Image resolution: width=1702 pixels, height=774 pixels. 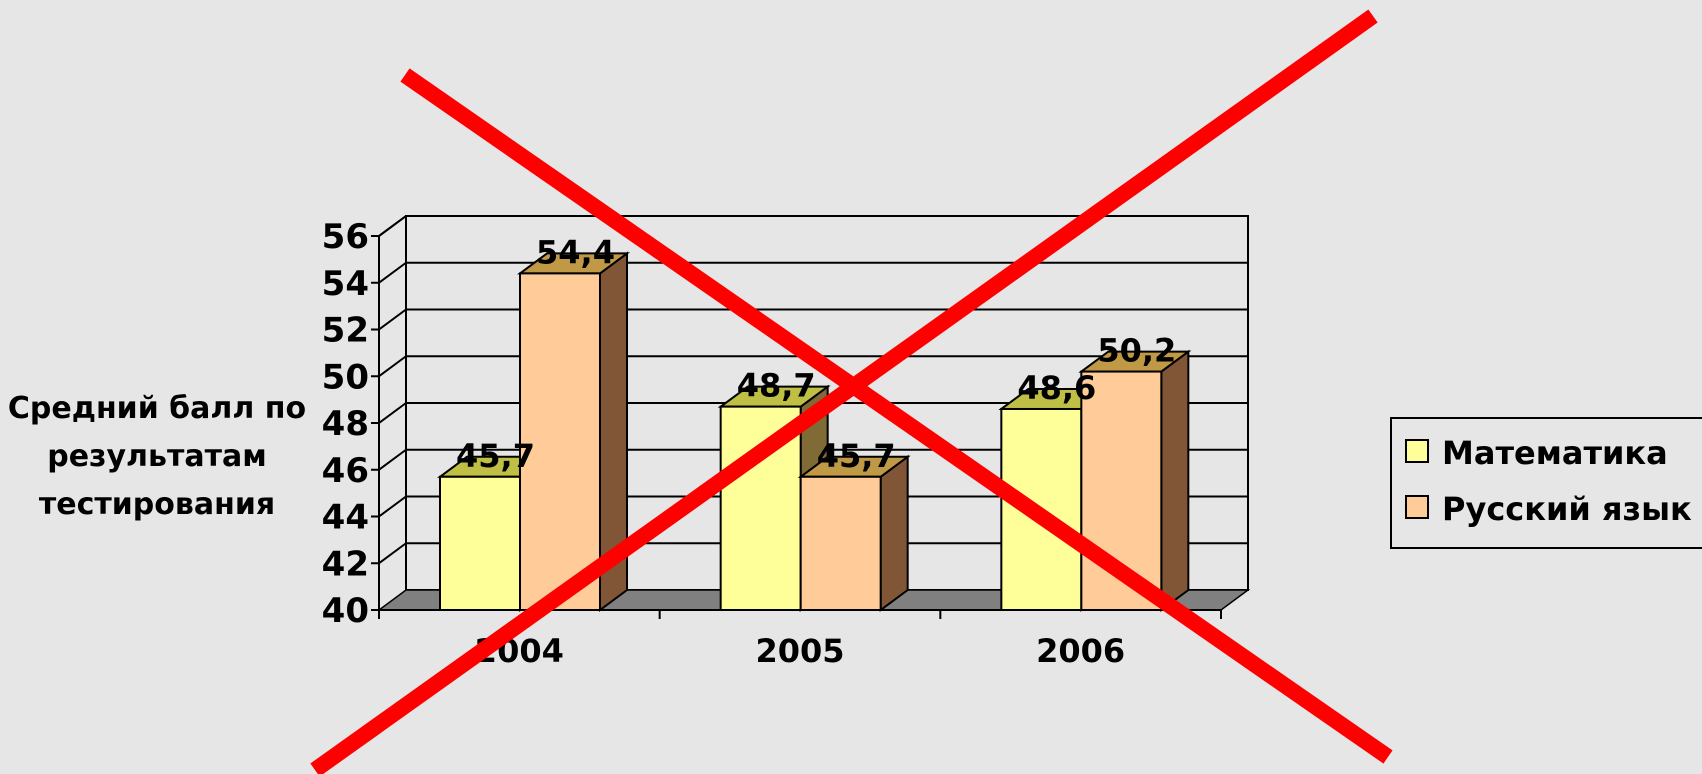 What do you see at coordinates (345, 331) in the screenshot?
I see `y-tick-label: 52` at bounding box center [345, 331].